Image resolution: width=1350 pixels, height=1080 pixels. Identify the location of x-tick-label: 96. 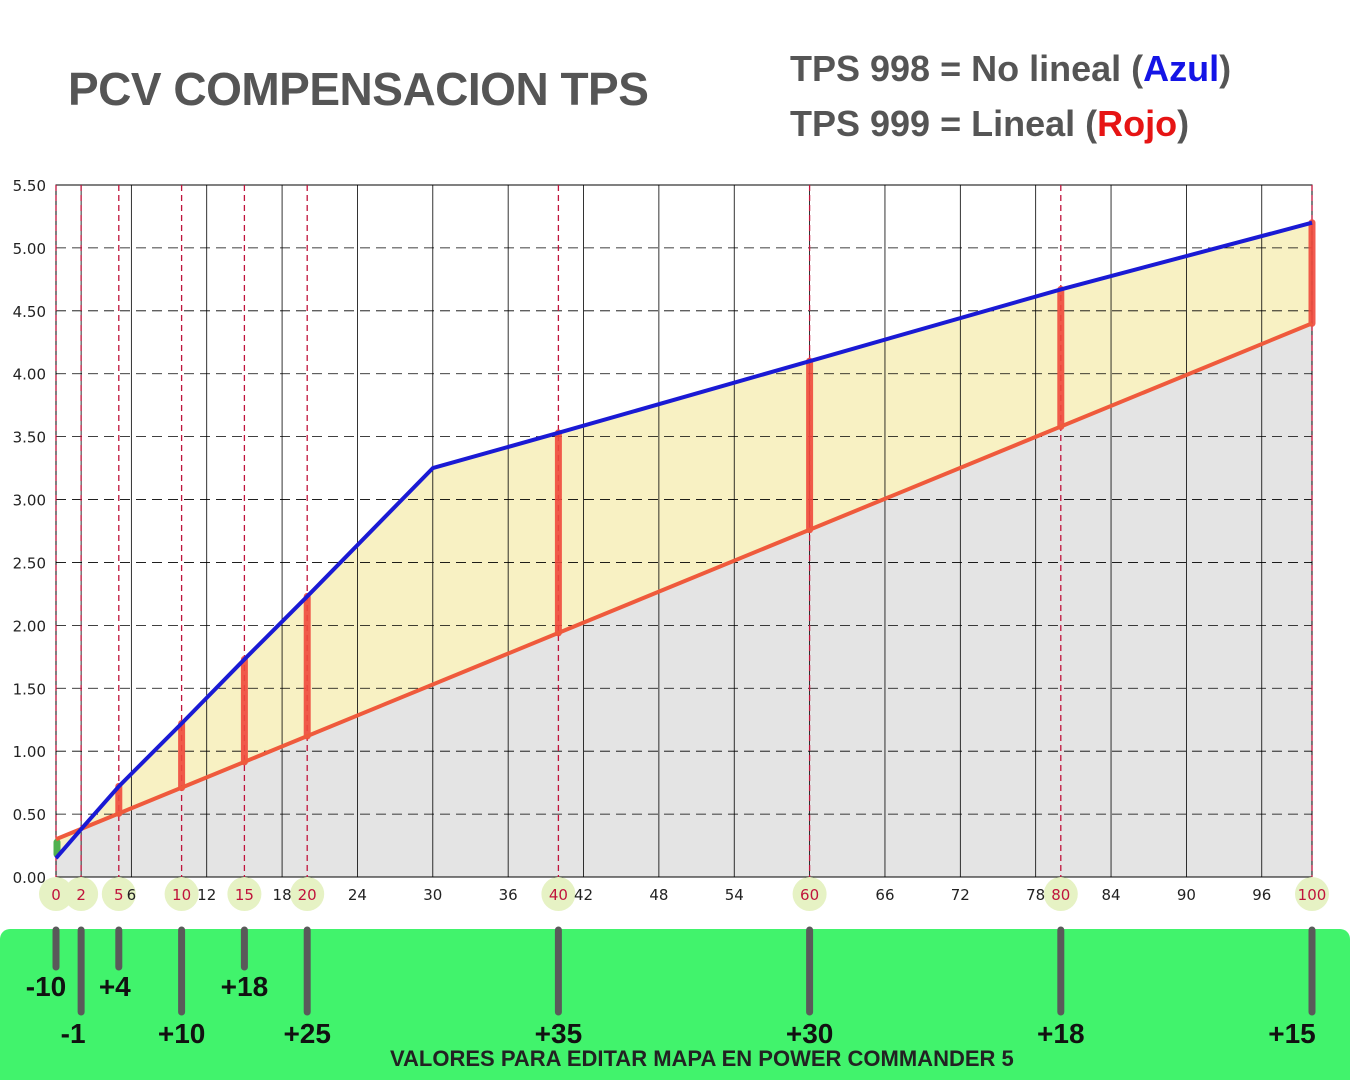
(1261, 895).